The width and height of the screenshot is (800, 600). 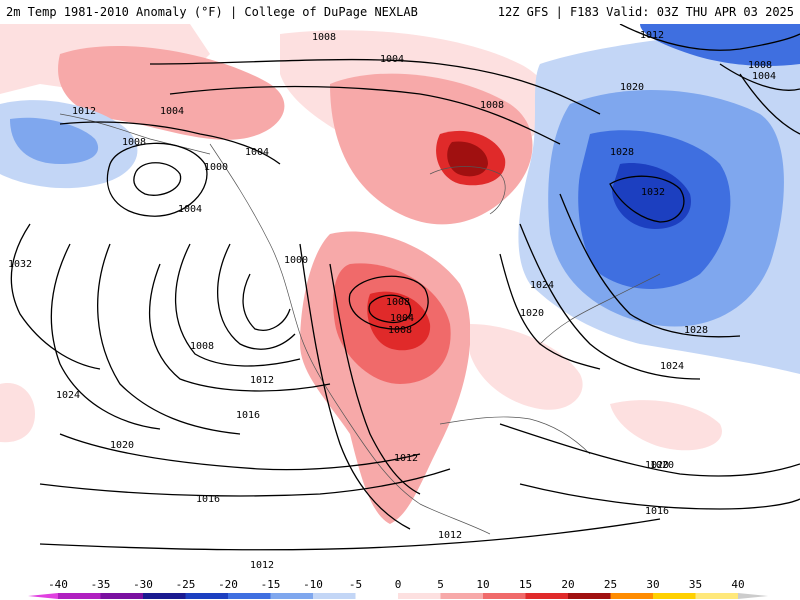 I want to click on legend-tick-label: 20, so click(x=567, y=584).